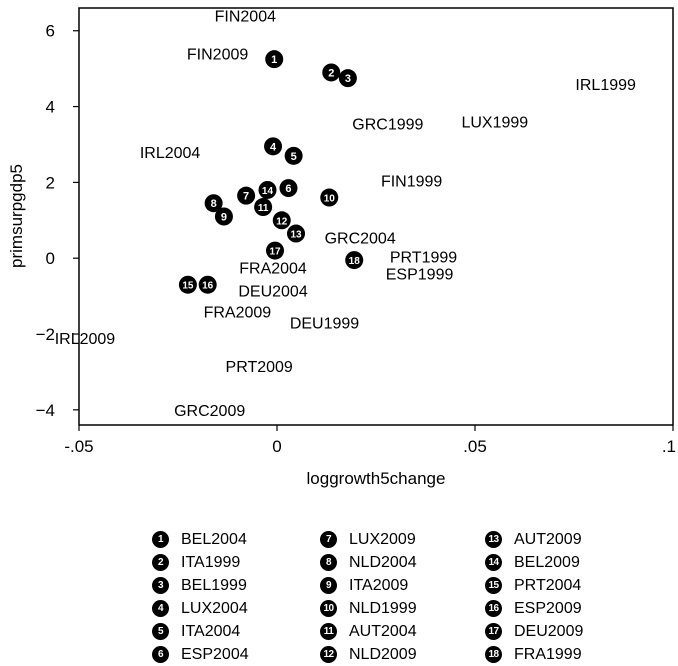 This screenshot has height=666, width=678. Describe the element at coordinates (211, 631) in the screenshot. I see `legend-label: ITA2004` at that location.